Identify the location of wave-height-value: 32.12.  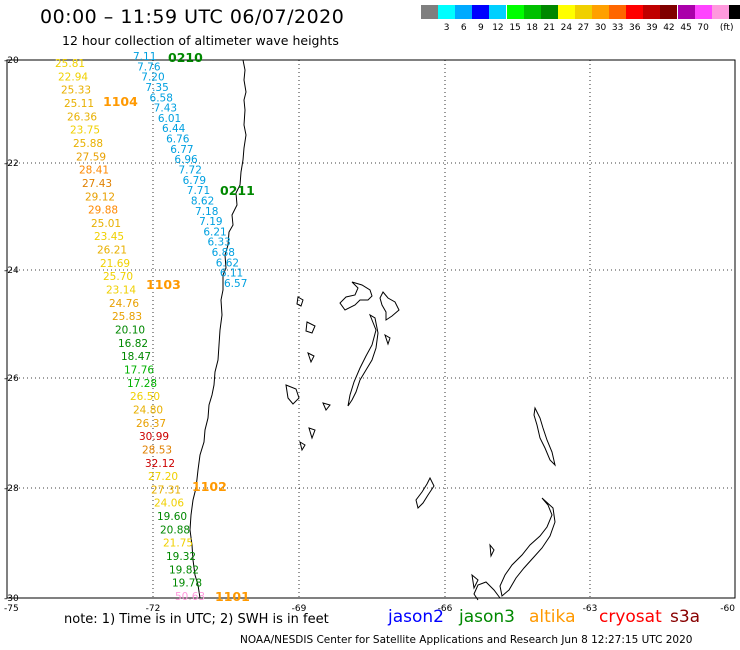
(160, 464).